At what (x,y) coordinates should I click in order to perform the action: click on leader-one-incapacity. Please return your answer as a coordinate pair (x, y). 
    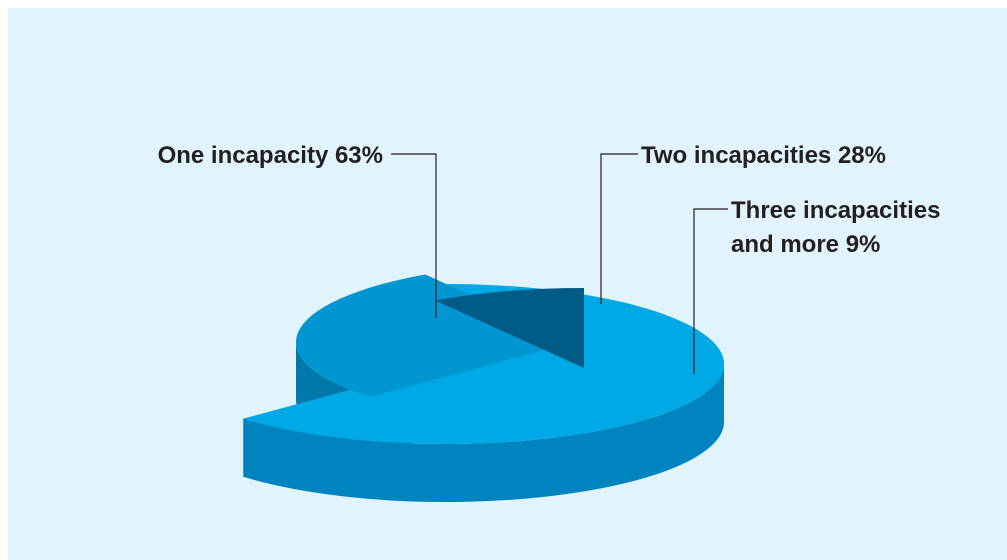
    Looking at the image, I should click on (414, 235).